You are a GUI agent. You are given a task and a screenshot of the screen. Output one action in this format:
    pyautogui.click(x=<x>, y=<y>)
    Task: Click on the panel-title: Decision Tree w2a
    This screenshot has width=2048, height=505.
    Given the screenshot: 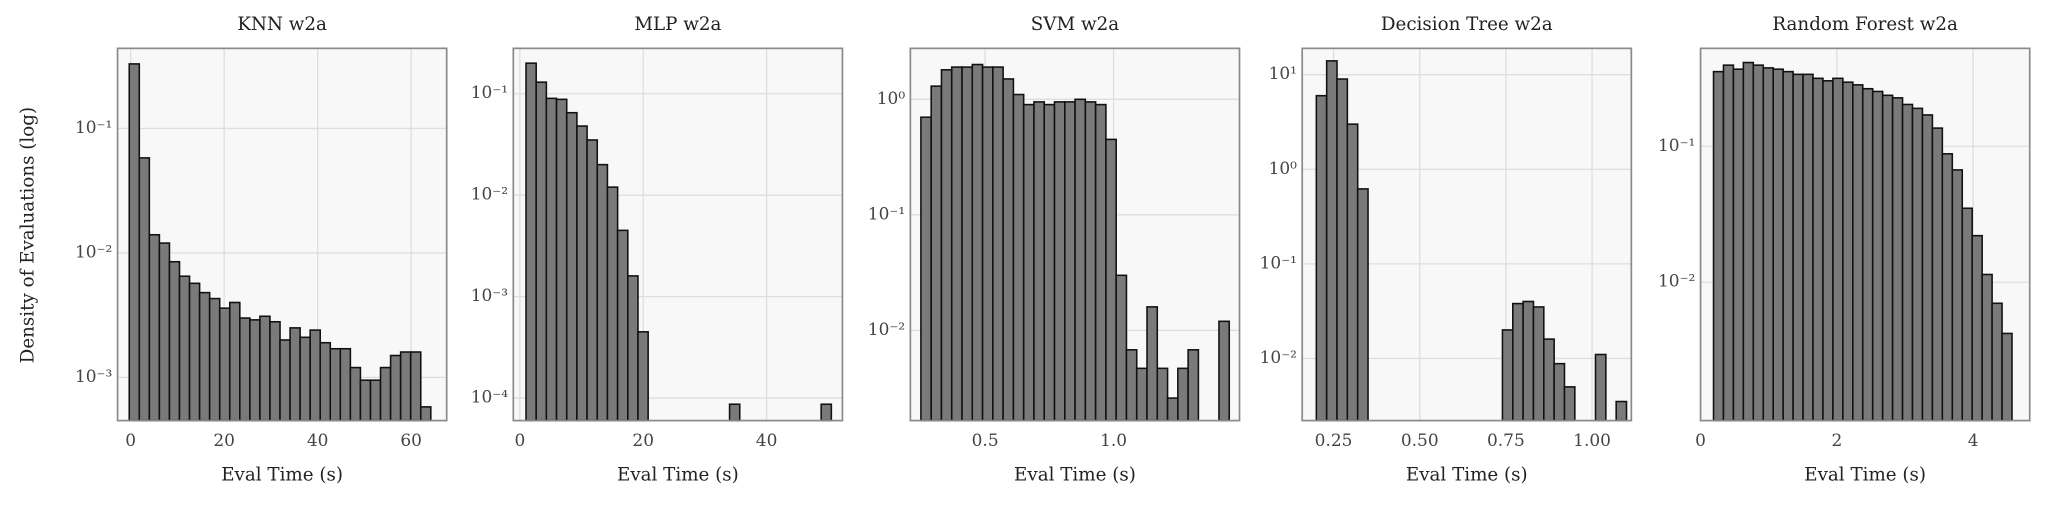 What is the action you would take?
    pyautogui.click(x=1467, y=24)
    